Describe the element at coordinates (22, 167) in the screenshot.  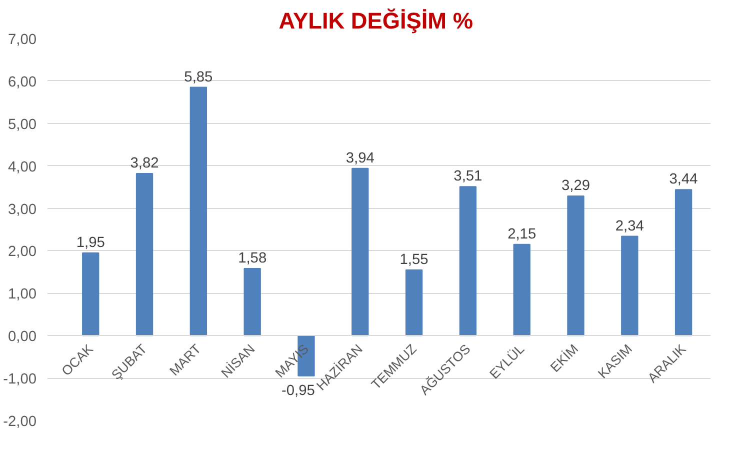
I see `y-tick-label: 4,00` at that location.